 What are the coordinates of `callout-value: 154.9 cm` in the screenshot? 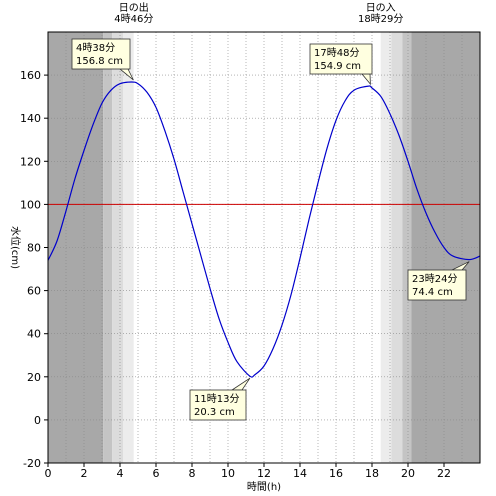 It's located at (337, 66).